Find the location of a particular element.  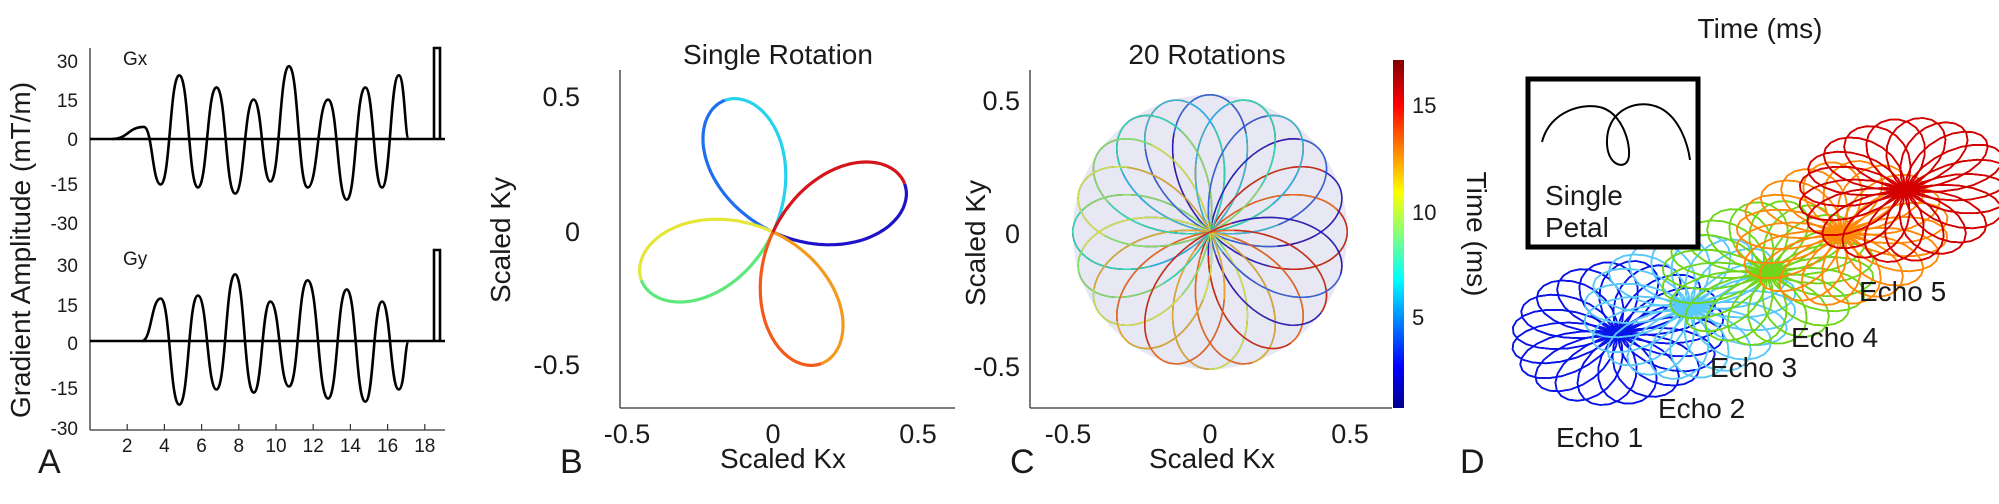

panel-a-xtick: 8 is located at coordinates (239, 446).